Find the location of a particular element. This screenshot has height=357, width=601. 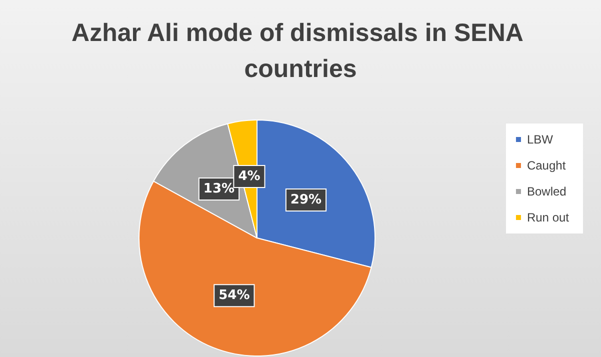

data-label: 13% is located at coordinates (219, 189).